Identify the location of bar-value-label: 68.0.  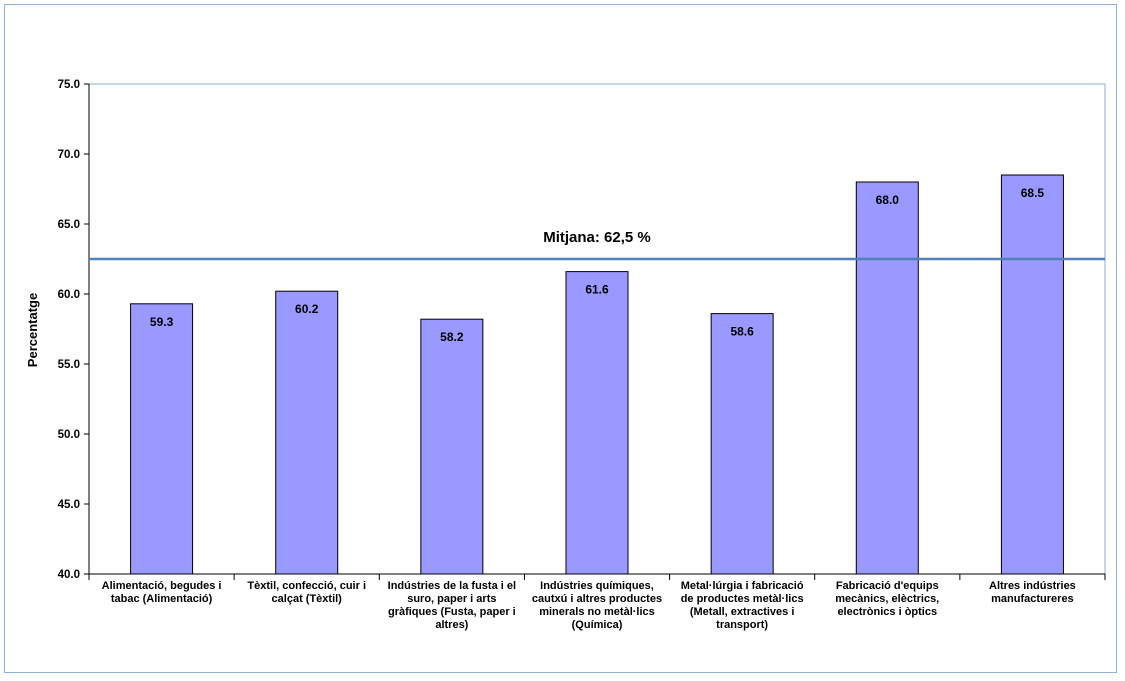
(888, 200).